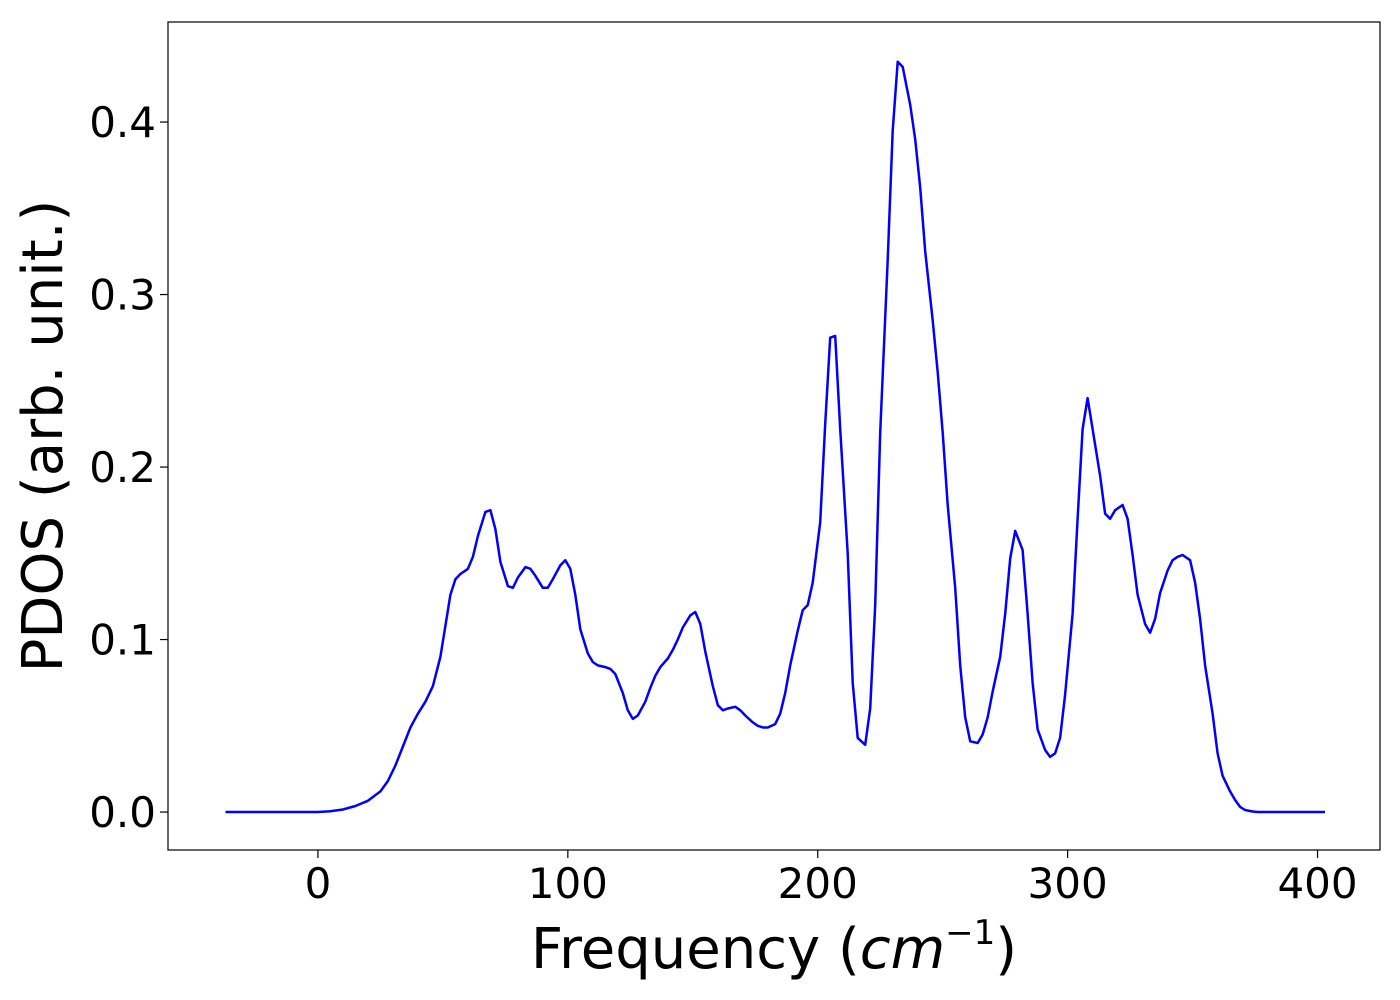  I want to click on y-tick-label: 0.2, so click(122, 467).